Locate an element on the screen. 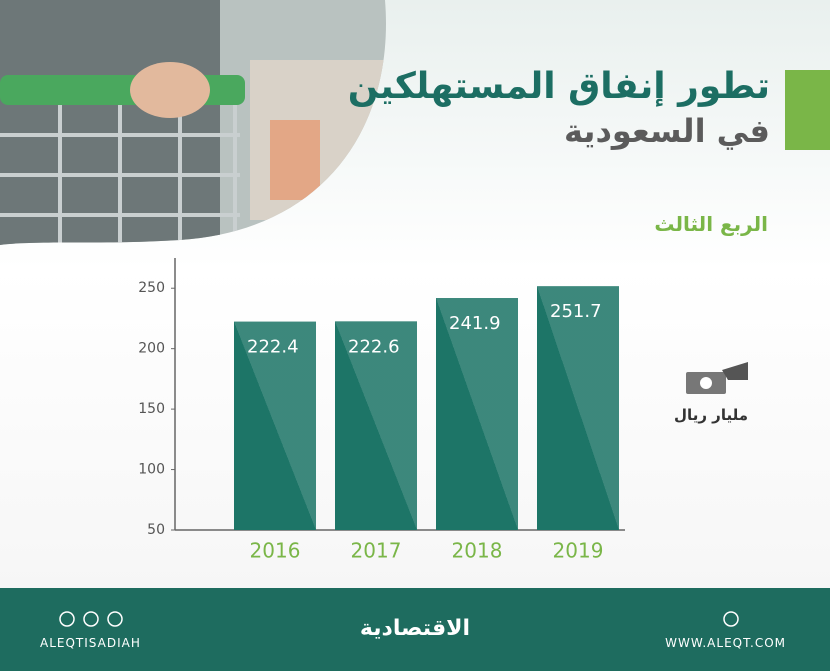  x-tick-label: 2018 is located at coordinates (477, 551).